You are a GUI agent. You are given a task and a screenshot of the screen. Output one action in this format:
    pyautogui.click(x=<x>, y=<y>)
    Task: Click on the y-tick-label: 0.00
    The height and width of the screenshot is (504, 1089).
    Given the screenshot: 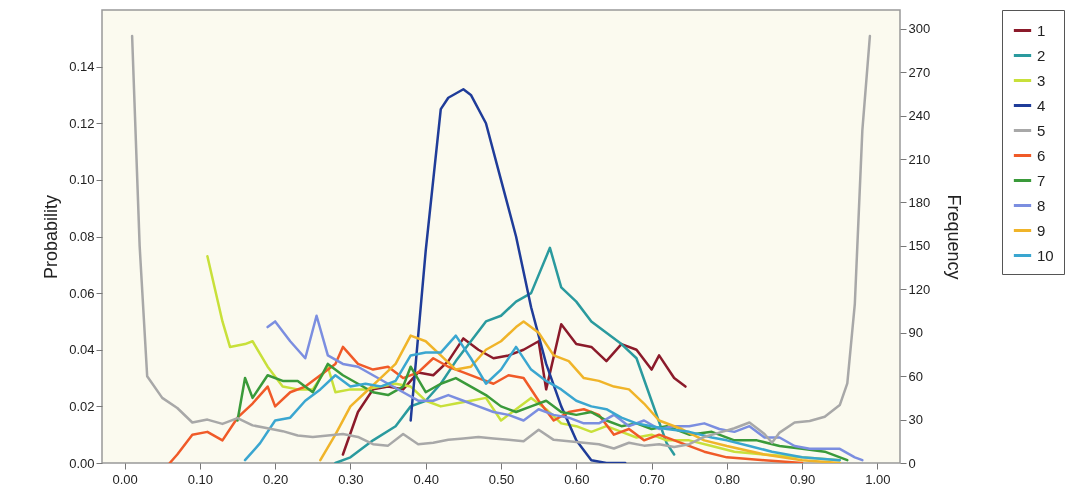 What is the action you would take?
    pyautogui.click(x=82, y=463)
    